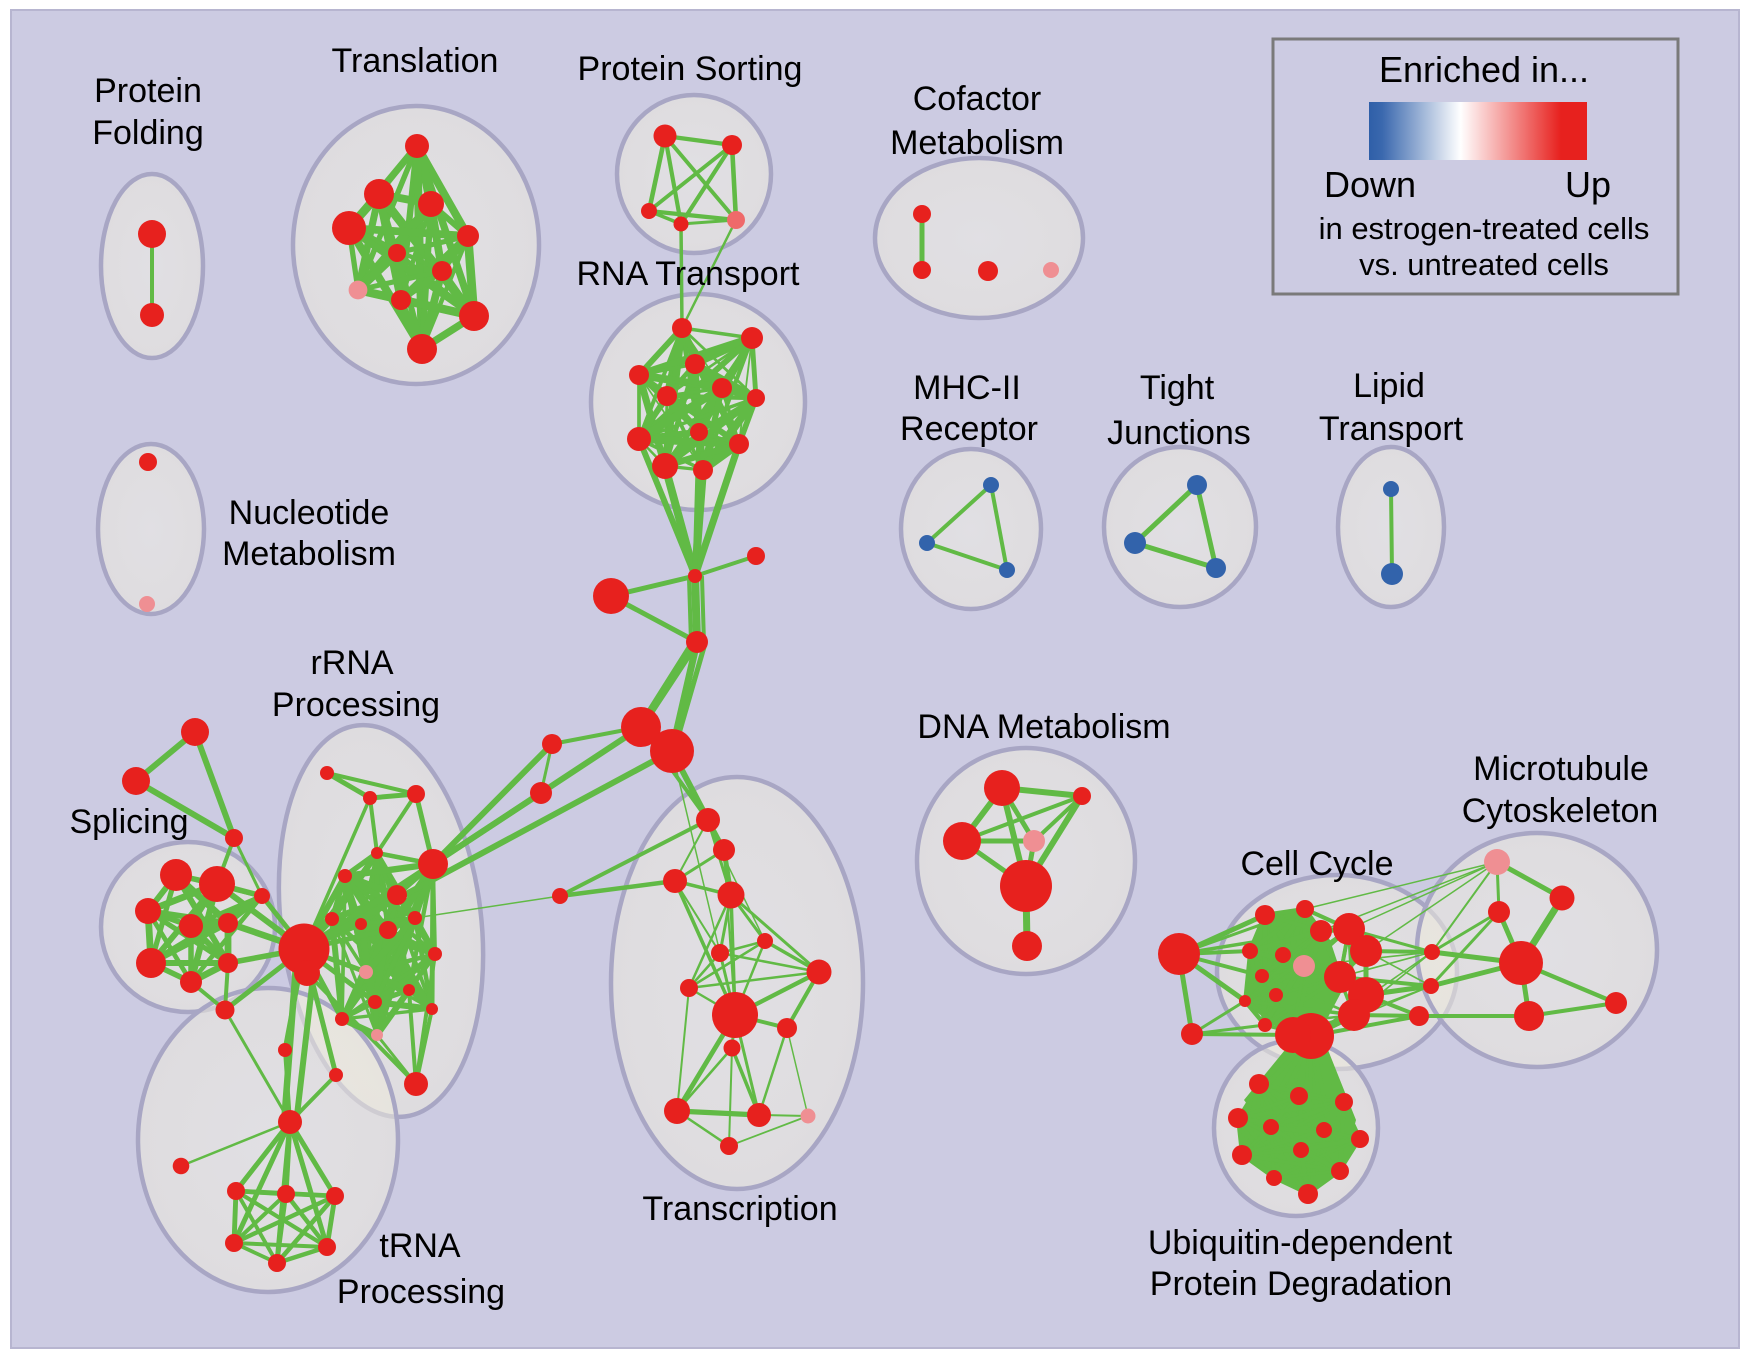 The width and height of the screenshot is (1750, 1360). What do you see at coordinates (309, 513) in the screenshot?
I see `svg-text: Nucleotide` at bounding box center [309, 513].